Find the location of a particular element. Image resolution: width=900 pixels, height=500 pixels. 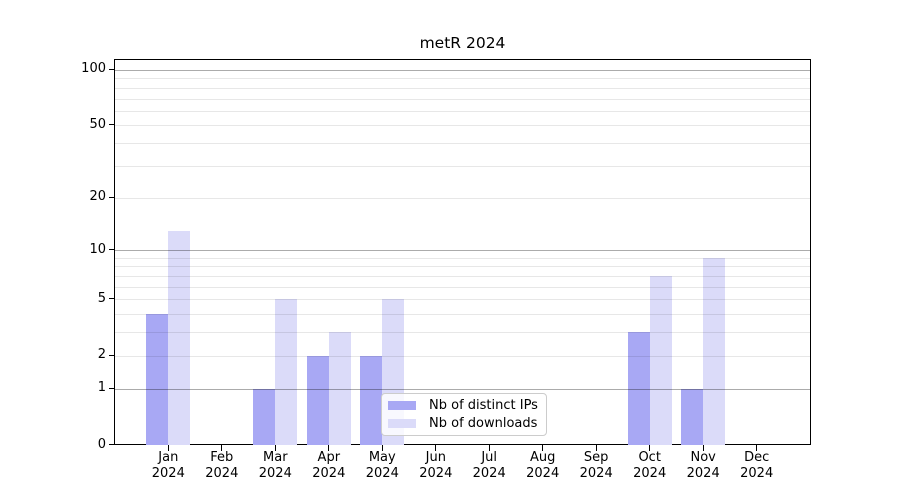

y-axis-tick-label: 2 is located at coordinates (101, 355).